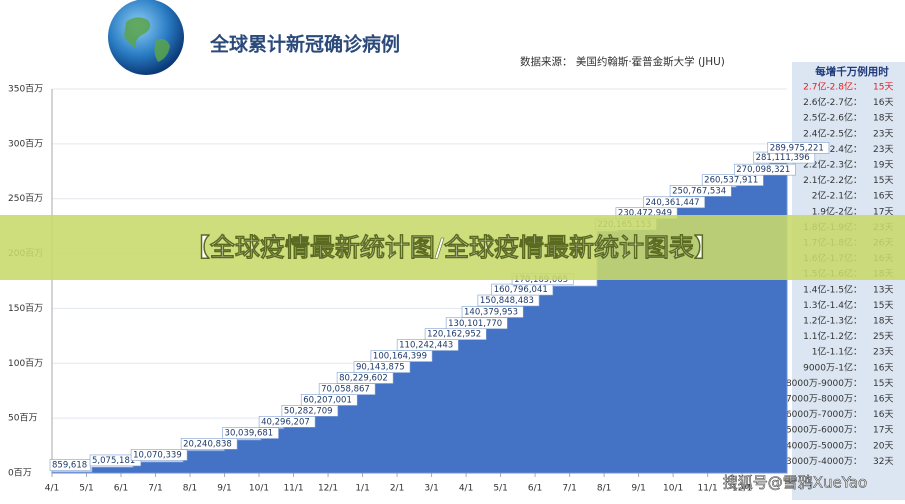 This screenshot has width=905, height=504. Describe the element at coordinates (824, 446) in the screenshot. I see `range-label: 4000万-5000万：` at that location.